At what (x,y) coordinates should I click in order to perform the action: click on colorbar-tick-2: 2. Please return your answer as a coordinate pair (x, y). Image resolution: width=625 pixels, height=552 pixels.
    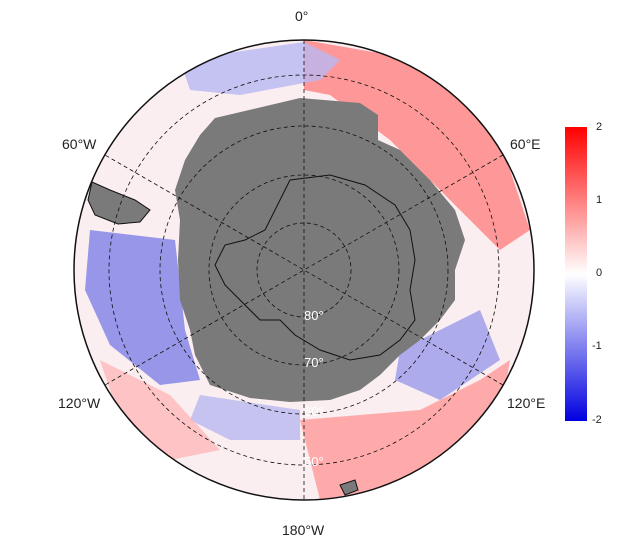
    Looking at the image, I should click on (599, 127).